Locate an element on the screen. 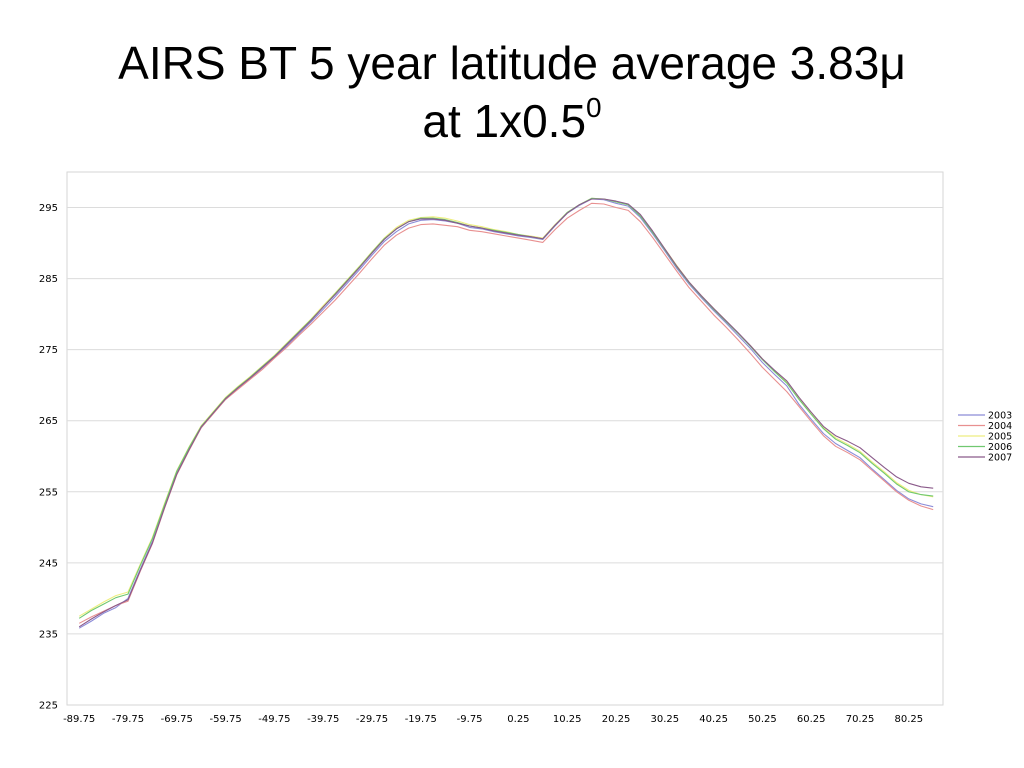  x-tick-label: 30.25 is located at coordinates (665, 719).